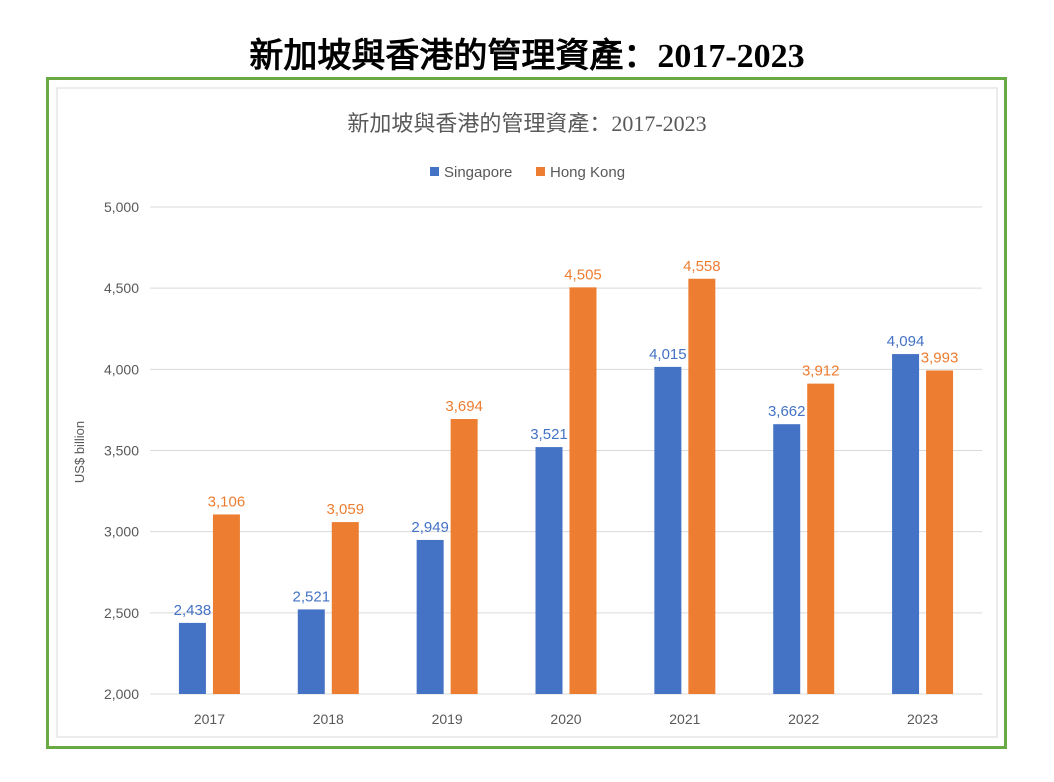  I want to click on y-tick-label: 2,000, so click(121, 694).